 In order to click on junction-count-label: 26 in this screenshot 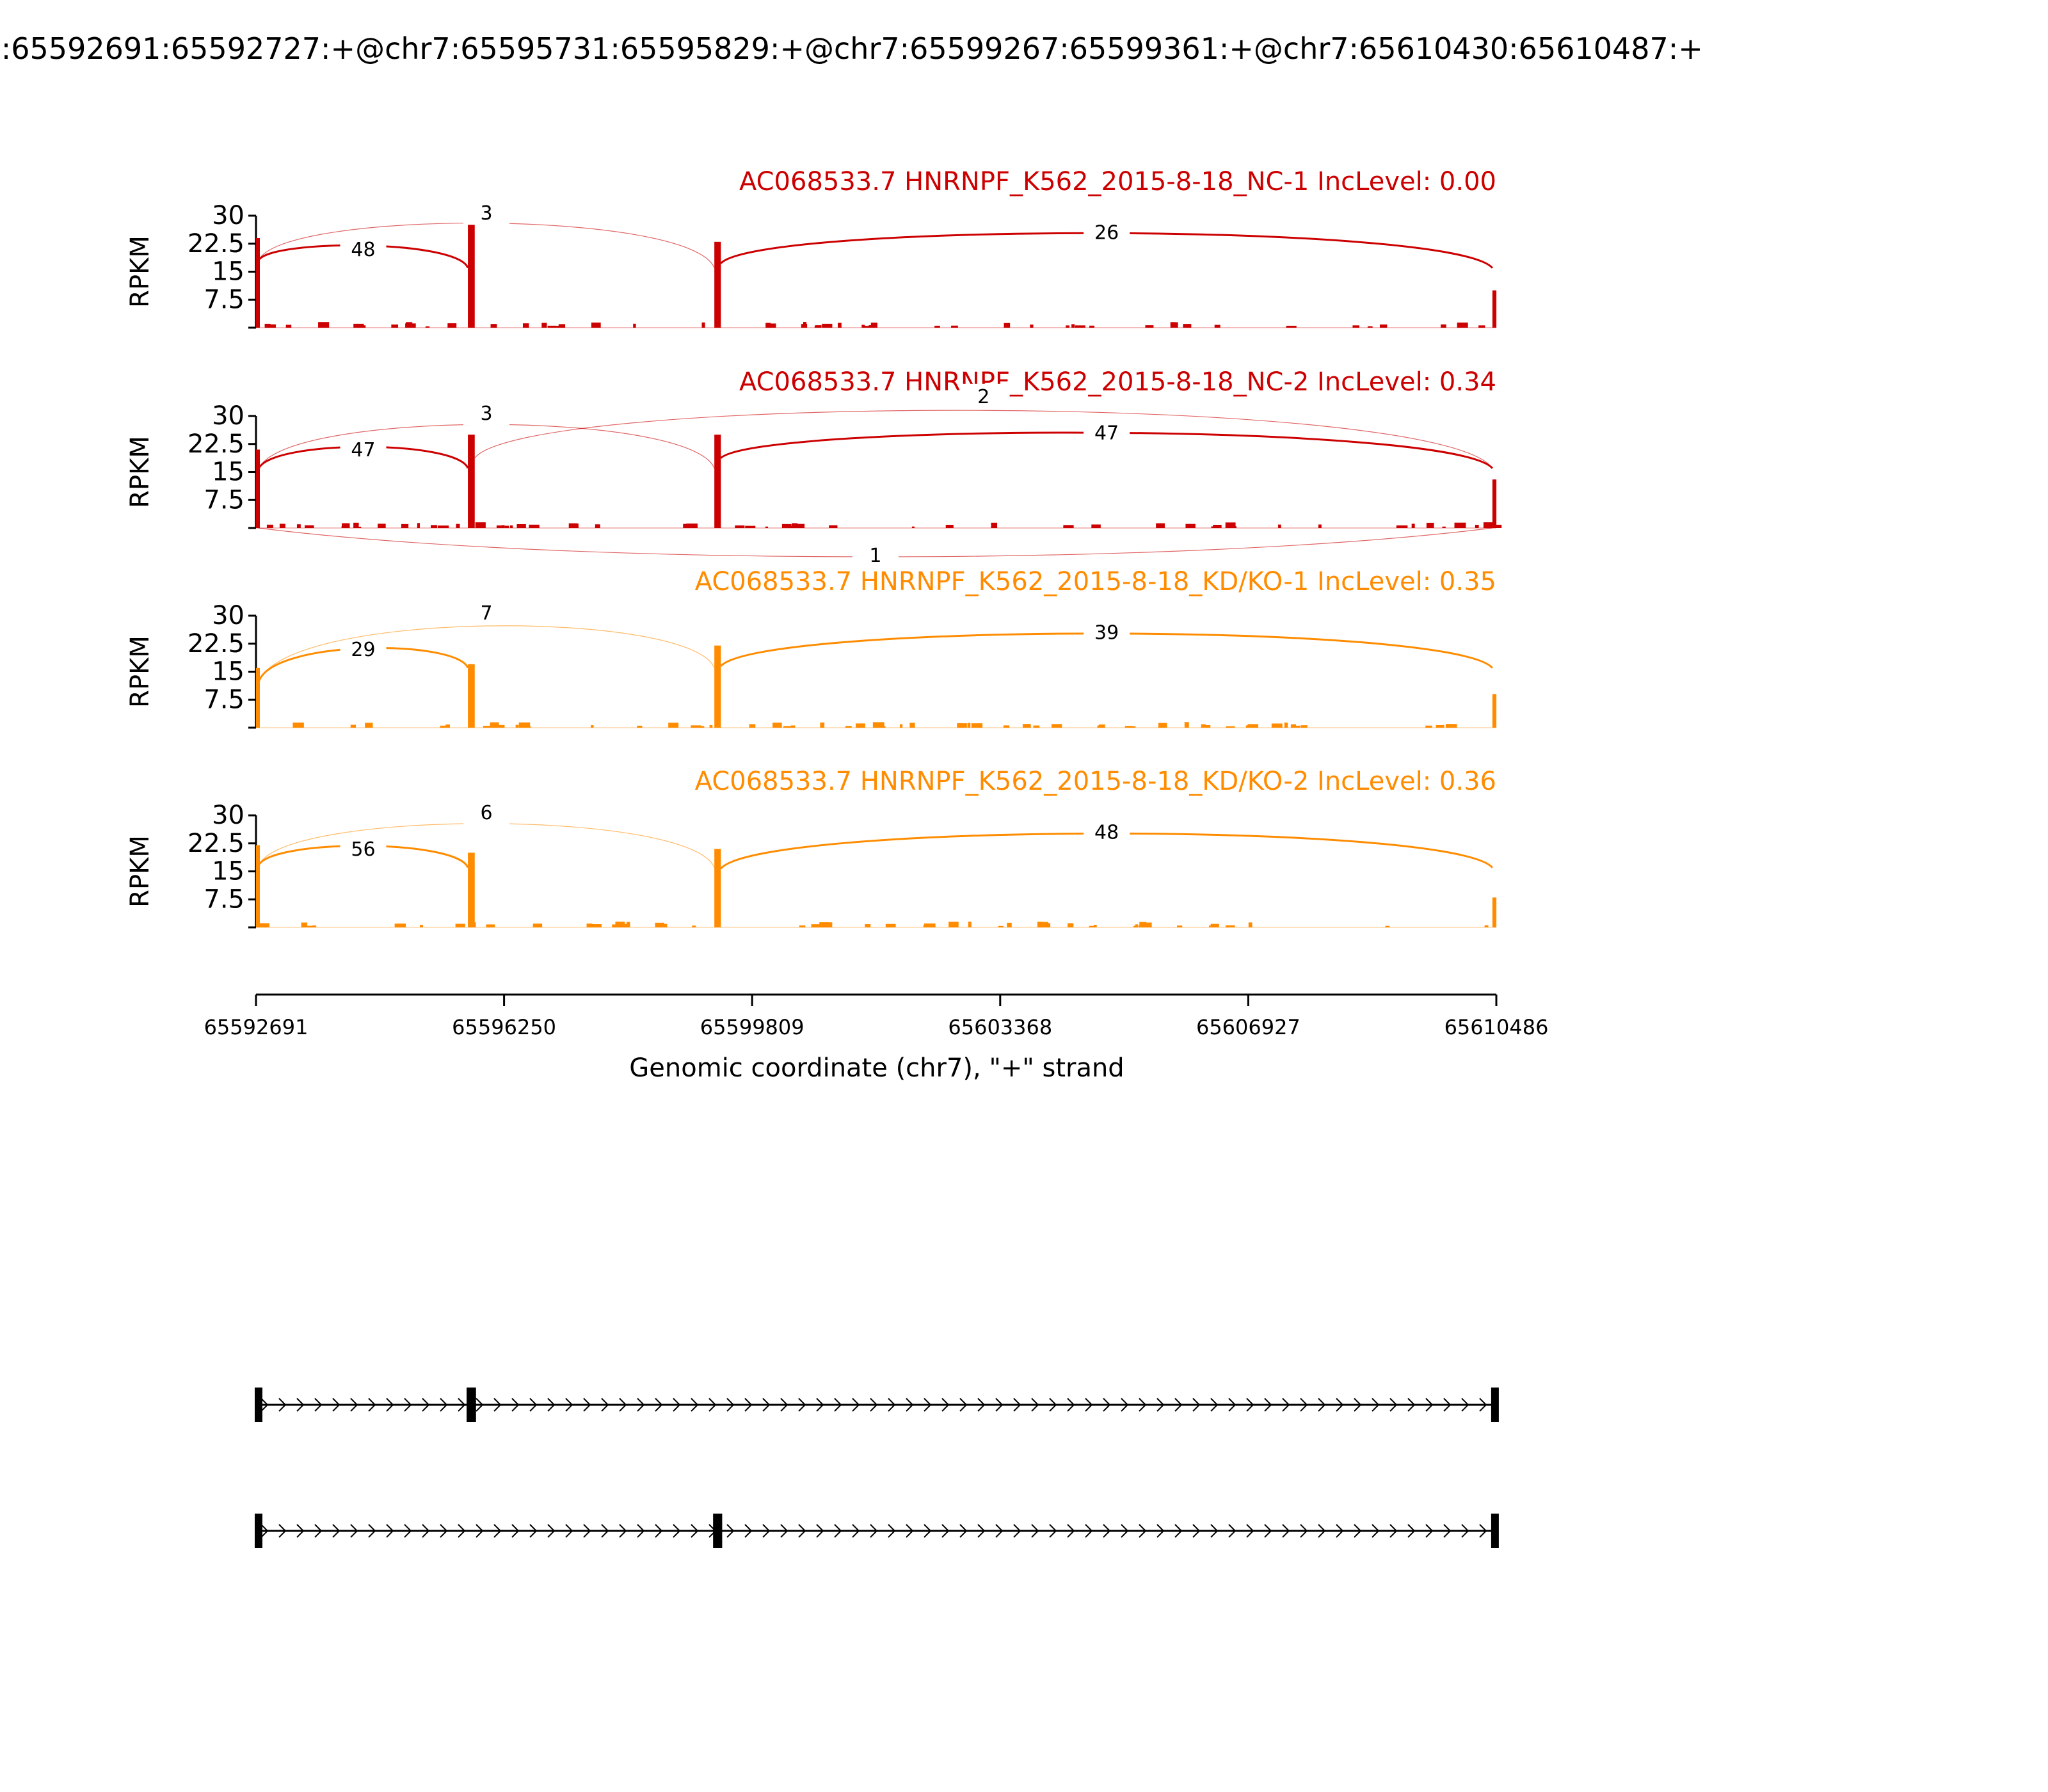, I will do `click(1106, 232)`.